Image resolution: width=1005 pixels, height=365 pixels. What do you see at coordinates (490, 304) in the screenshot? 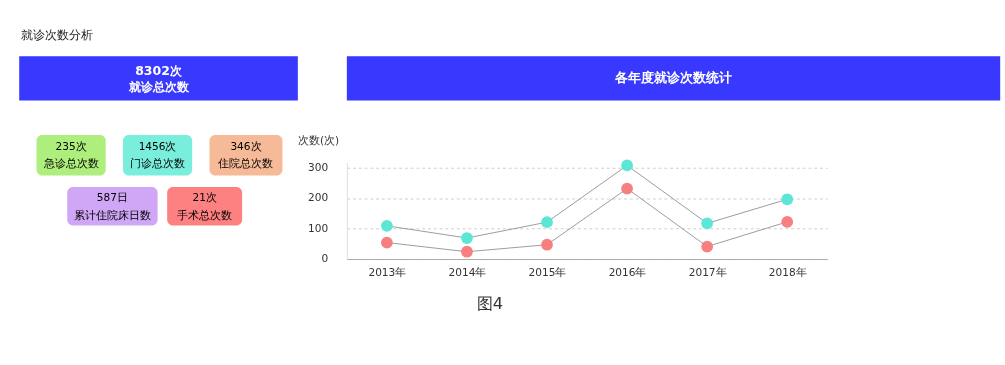
I see `caption: 图4` at bounding box center [490, 304].